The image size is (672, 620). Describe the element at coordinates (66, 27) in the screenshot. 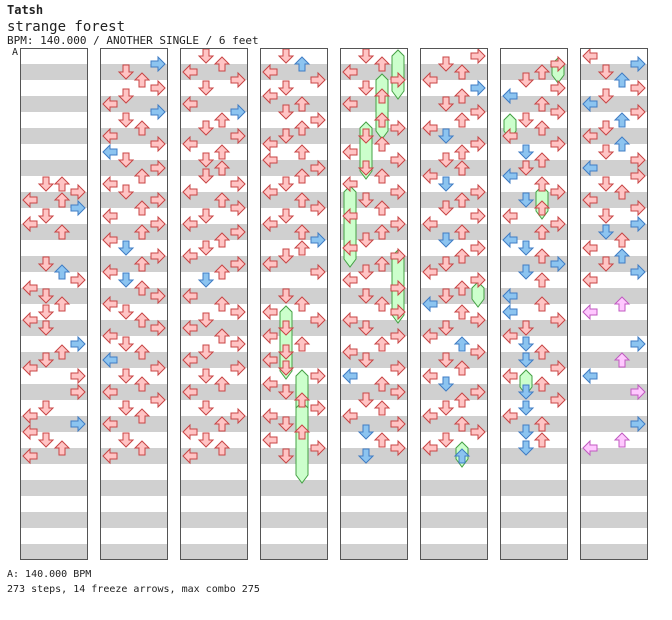

I see `song-title: strange forest` at that location.